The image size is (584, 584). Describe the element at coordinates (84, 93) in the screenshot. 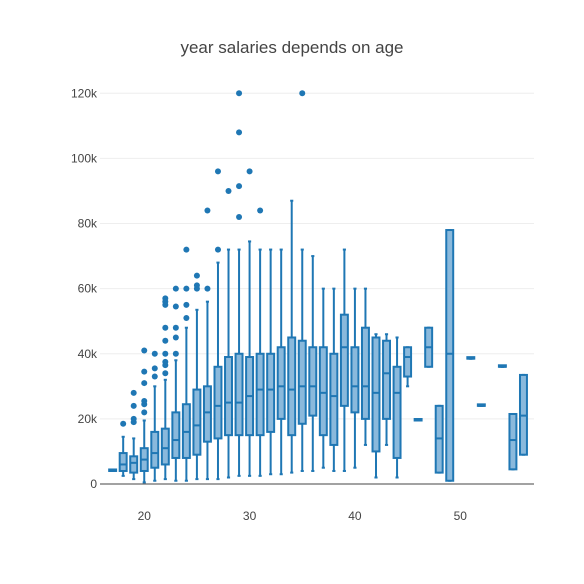

I see `y-tick-label: 120k` at that location.